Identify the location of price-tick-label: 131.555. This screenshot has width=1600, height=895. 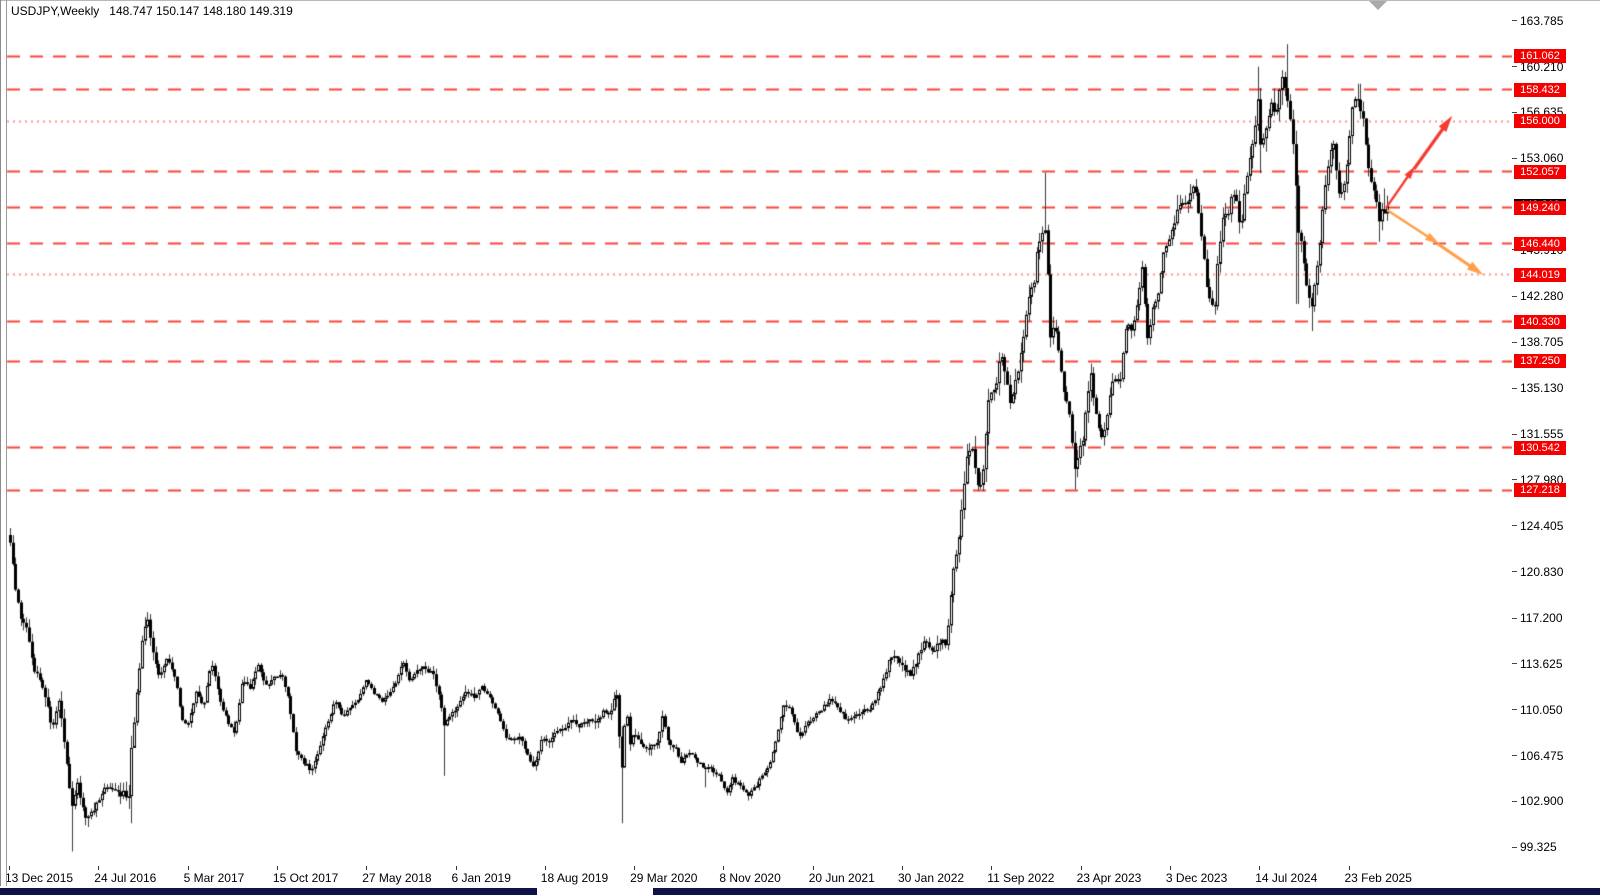
(1542, 434).